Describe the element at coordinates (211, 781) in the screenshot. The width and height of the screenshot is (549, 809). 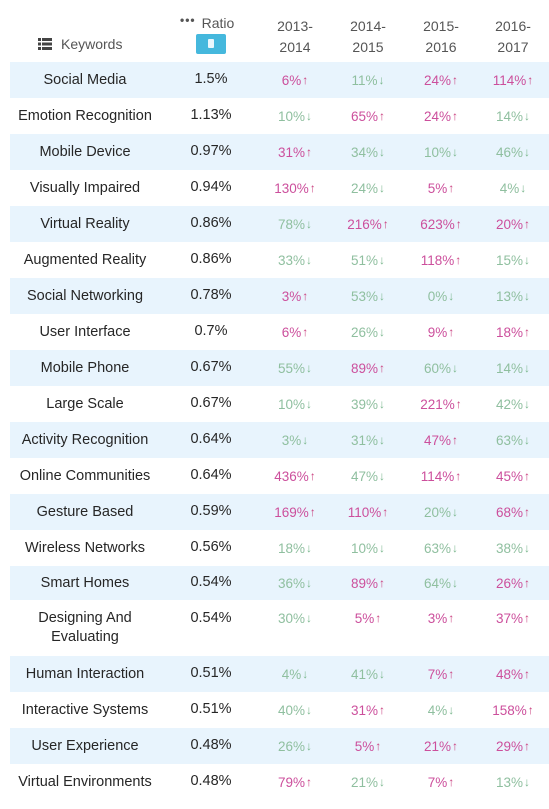
I see `ratio-cell: 0.48%` at that location.